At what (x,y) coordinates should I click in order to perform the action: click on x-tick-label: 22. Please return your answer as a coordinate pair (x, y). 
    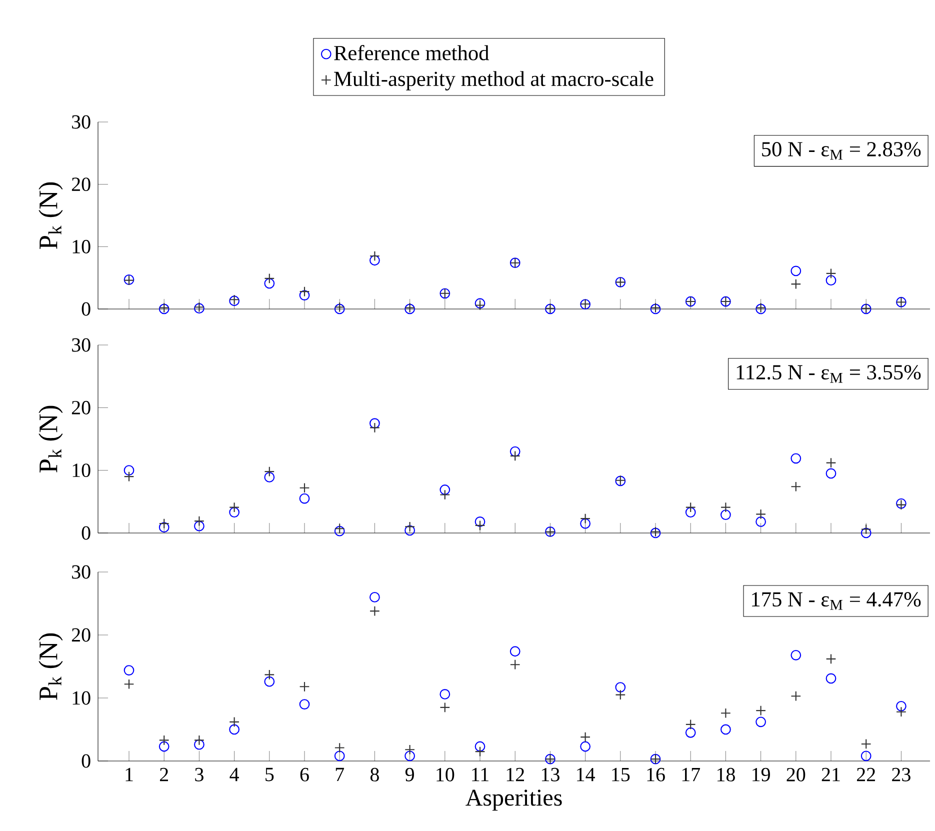
    Looking at the image, I should click on (865, 775).